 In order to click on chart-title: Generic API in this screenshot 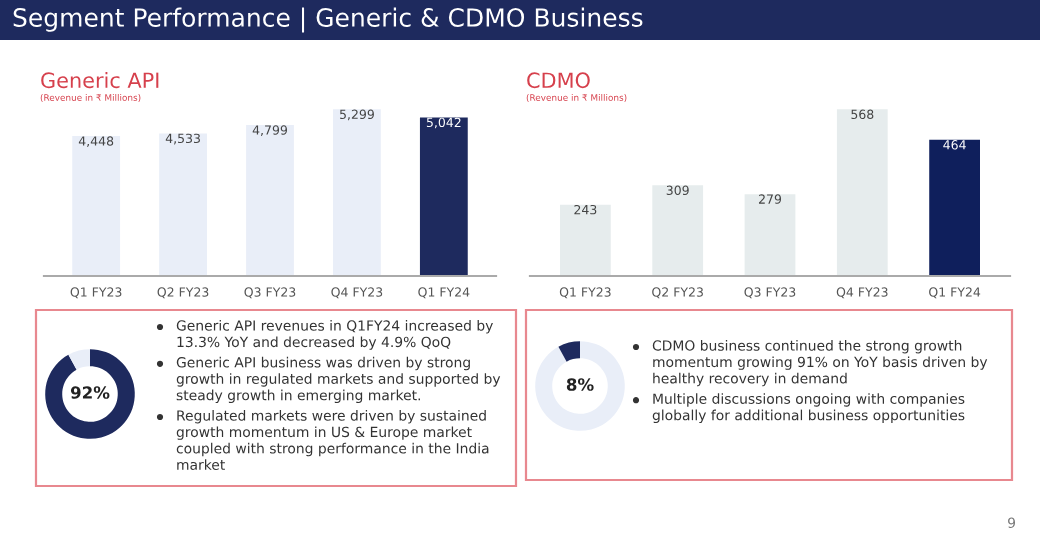, I will do `click(100, 80)`.